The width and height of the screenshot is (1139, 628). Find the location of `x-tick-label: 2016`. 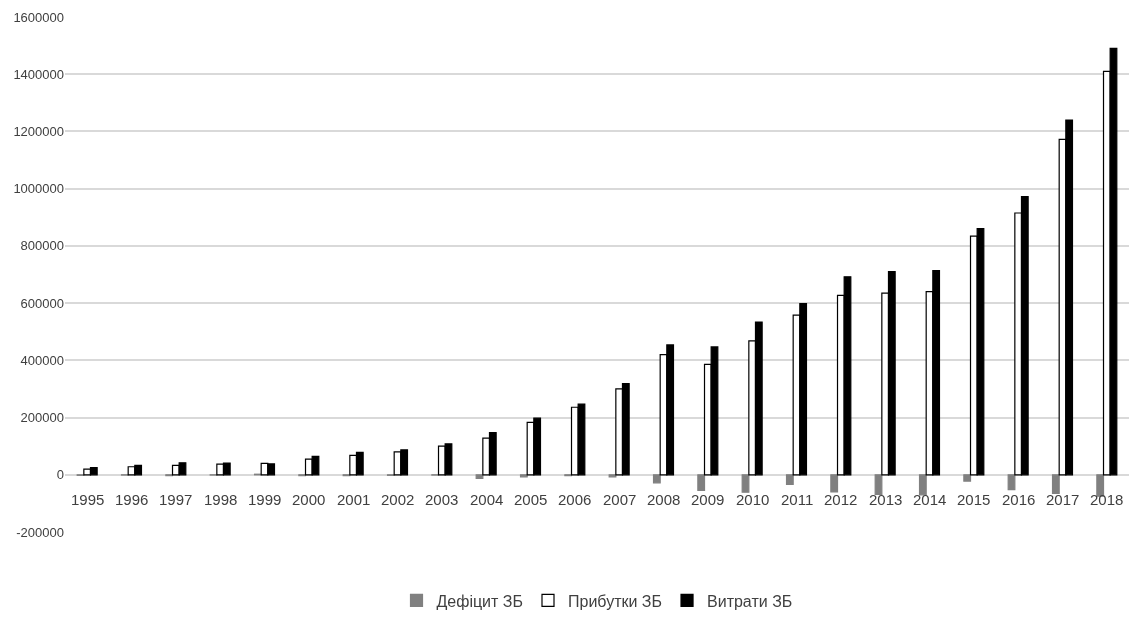

x-tick-label: 2016 is located at coordinates (1019, 499).